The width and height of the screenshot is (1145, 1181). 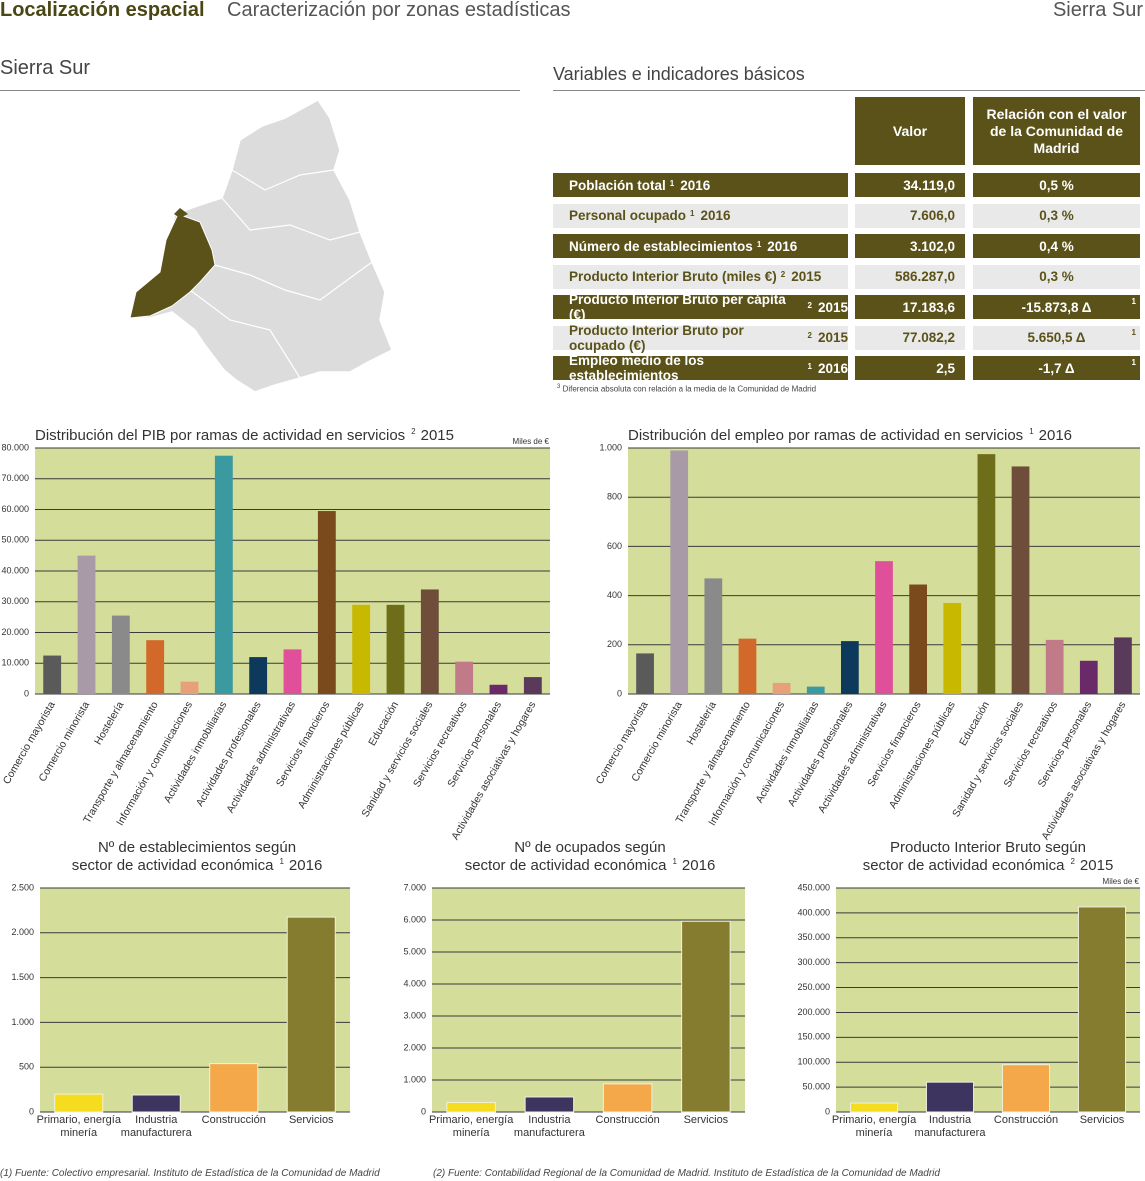 I want to click on y-tick-label: 2.000, so click(x=414, y=1047).